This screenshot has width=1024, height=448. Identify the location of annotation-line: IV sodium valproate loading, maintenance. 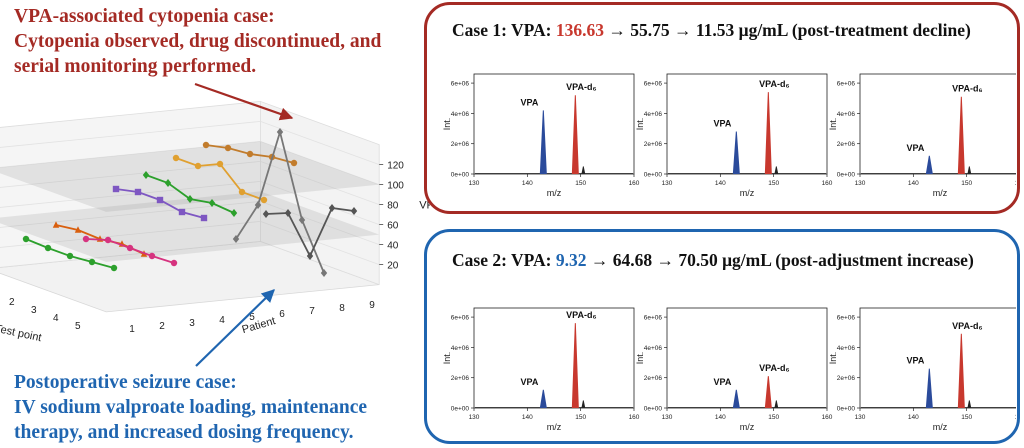
(191, 407).